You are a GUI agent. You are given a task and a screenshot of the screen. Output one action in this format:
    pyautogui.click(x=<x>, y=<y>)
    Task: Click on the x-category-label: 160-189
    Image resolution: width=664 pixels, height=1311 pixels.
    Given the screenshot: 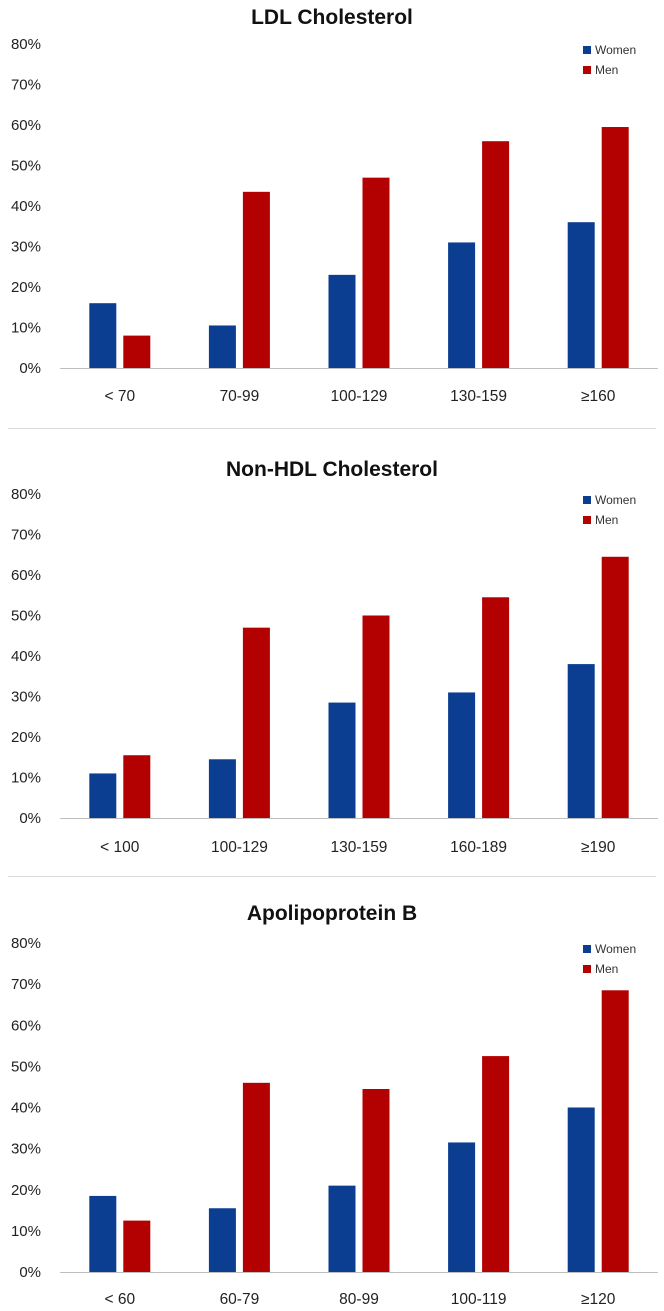 What is the action you would take?
    pyautogui.click(x=478, y=847)
    